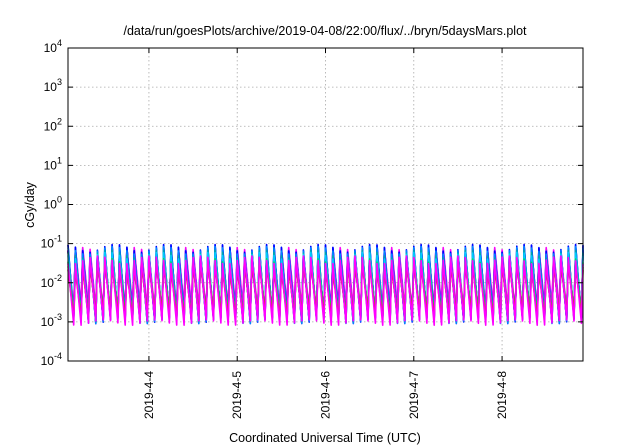 The height and width of the screenshot is (448, 640). What do you see at coordinates (53, 203) in the screenshot?
I see `y-tick-label: 10⁰` at bounding box center [53, 203].